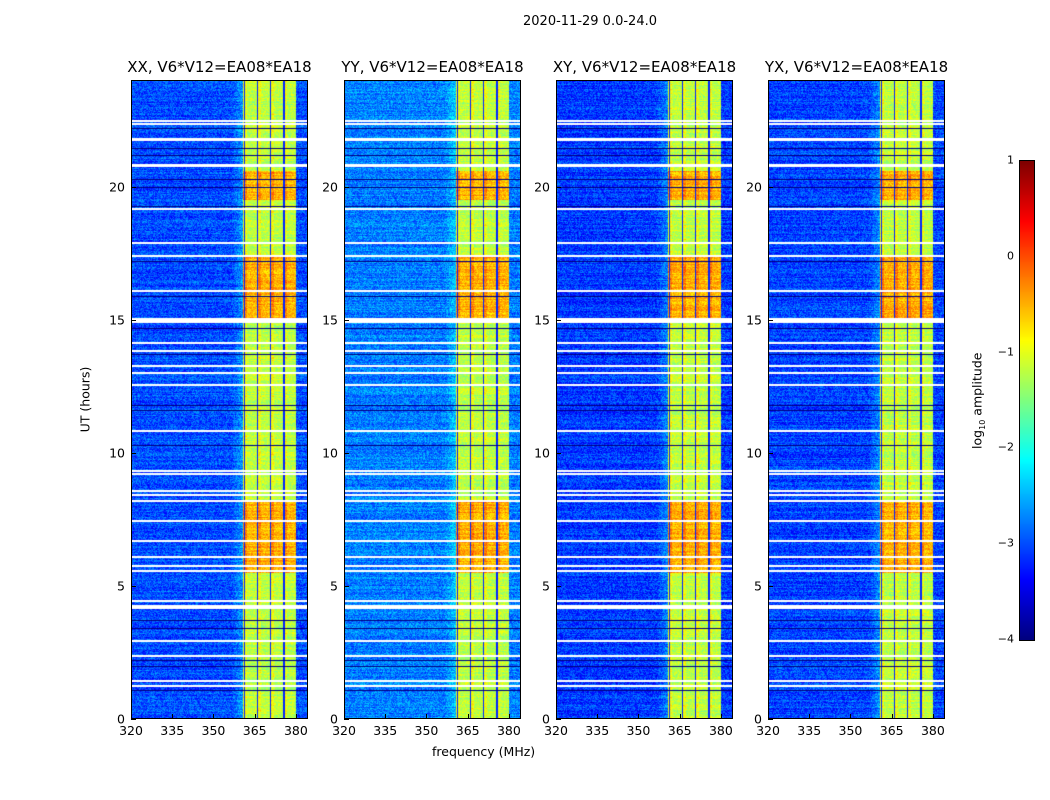 The height and width of the screenshot is (800, 1050). I want to click on colorbar, so click(1027, 400).